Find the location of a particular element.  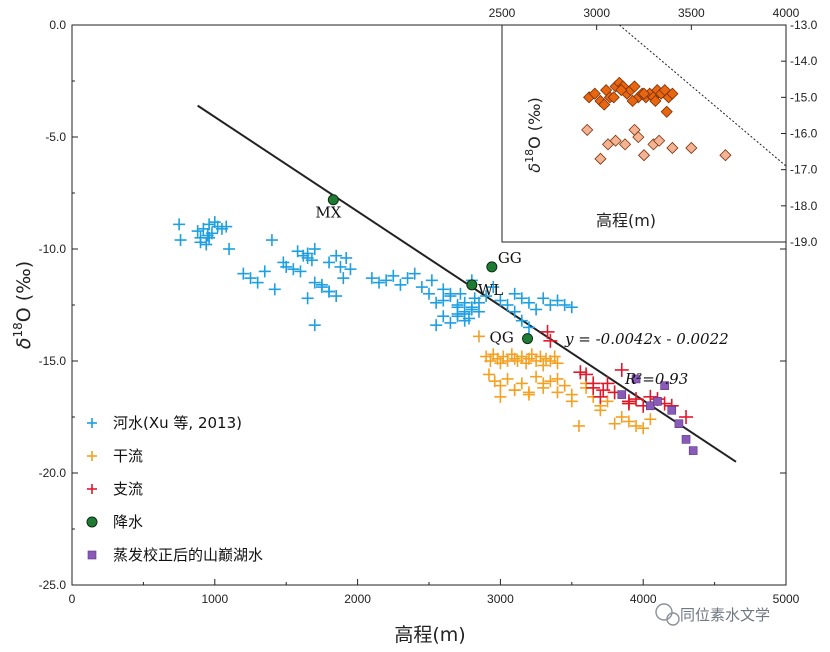

legend-label: 蒸发校正后的山巅湖水 is located at coordinates (188, 555).